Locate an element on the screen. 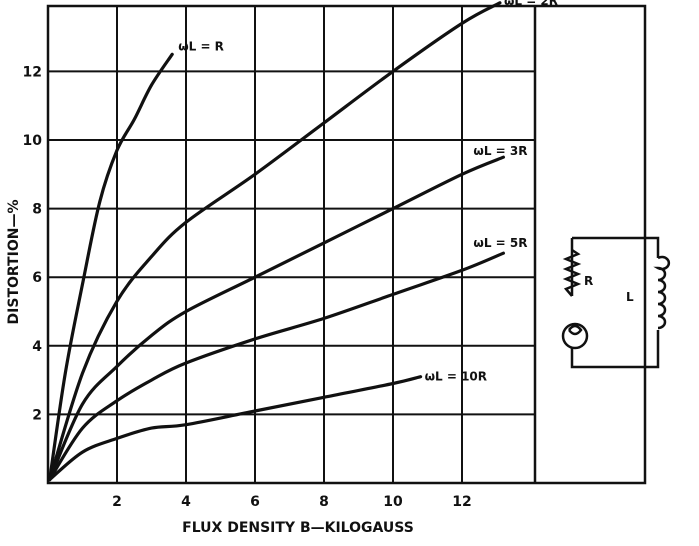 Image resolution: width=699 pixels, height=546 pixels. circuit-inset: RL is located at coordinates (616, 302).